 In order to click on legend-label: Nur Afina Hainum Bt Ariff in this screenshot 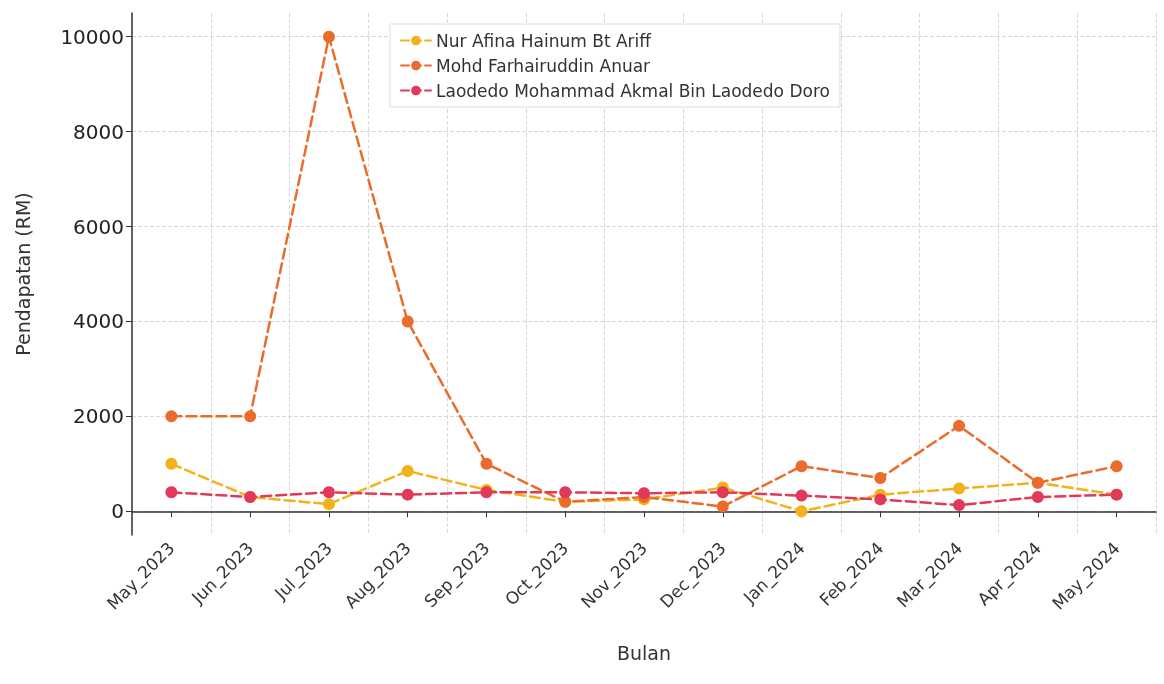, I will do `click(544, 40)`.